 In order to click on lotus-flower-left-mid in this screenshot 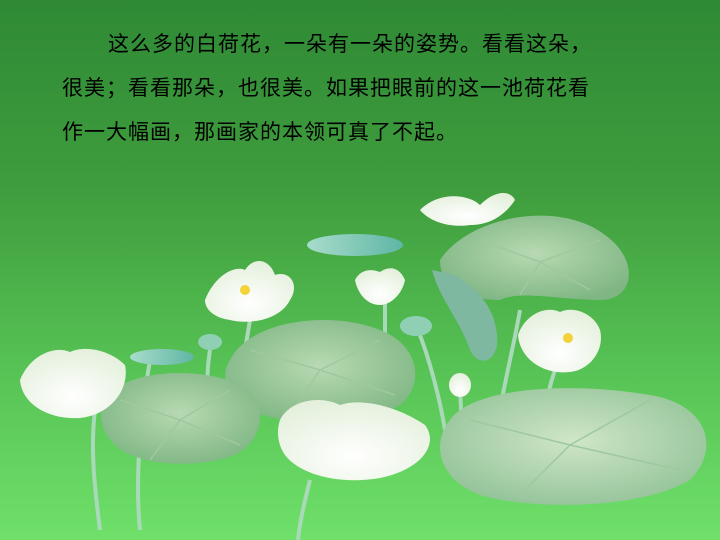, I will do `click(250, 291)`.